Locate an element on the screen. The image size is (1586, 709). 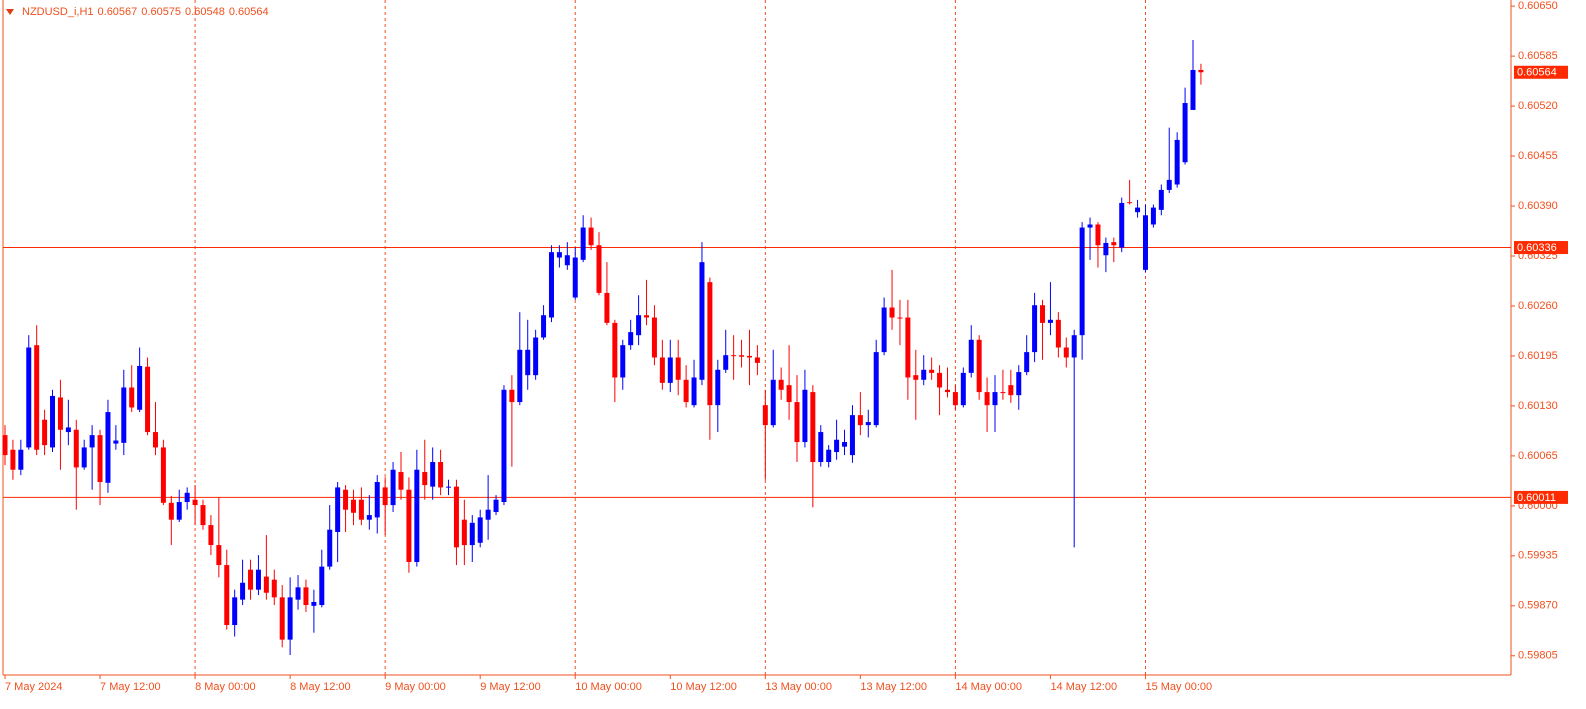
x-tick-label: 10 May 12:00 is located at coordinates (703, 687).